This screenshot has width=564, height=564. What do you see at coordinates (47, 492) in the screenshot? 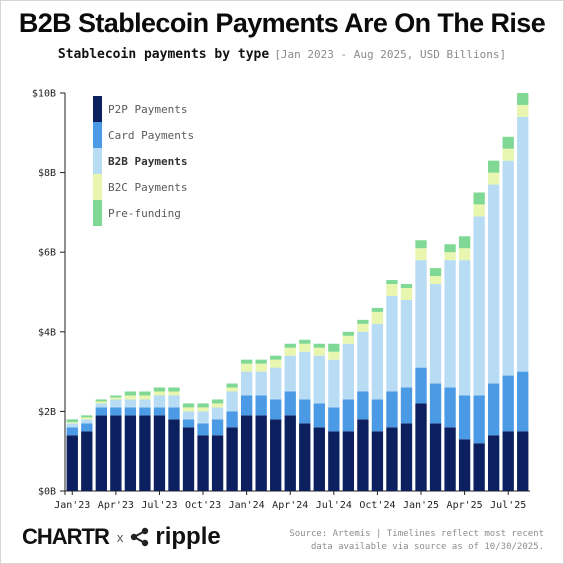
I see `y-tick-label: $0B` at bounding box center [47, 492].